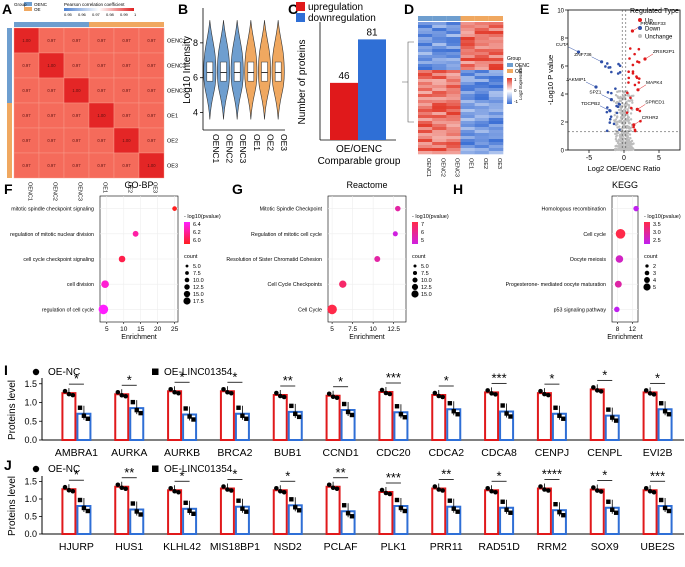  Describe the element at coordinates (430, 217) in the screenshot. I see `legend-title: - log10(pvalue)` at that location.